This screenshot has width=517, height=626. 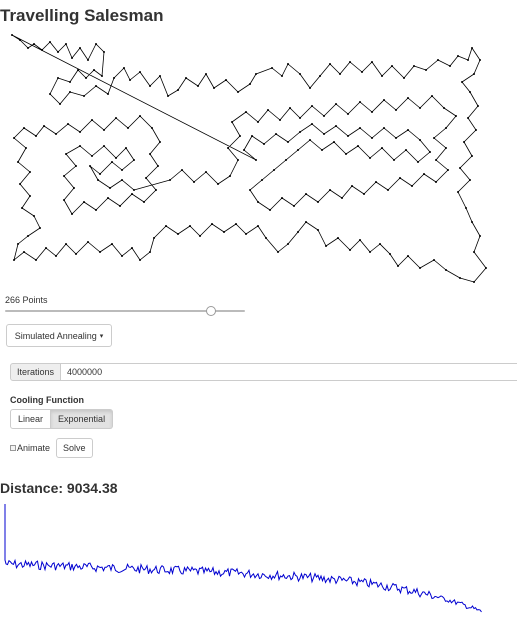 I want to click on cooling-function-toggle: Linear Exponential, so click(x=62, y=419).